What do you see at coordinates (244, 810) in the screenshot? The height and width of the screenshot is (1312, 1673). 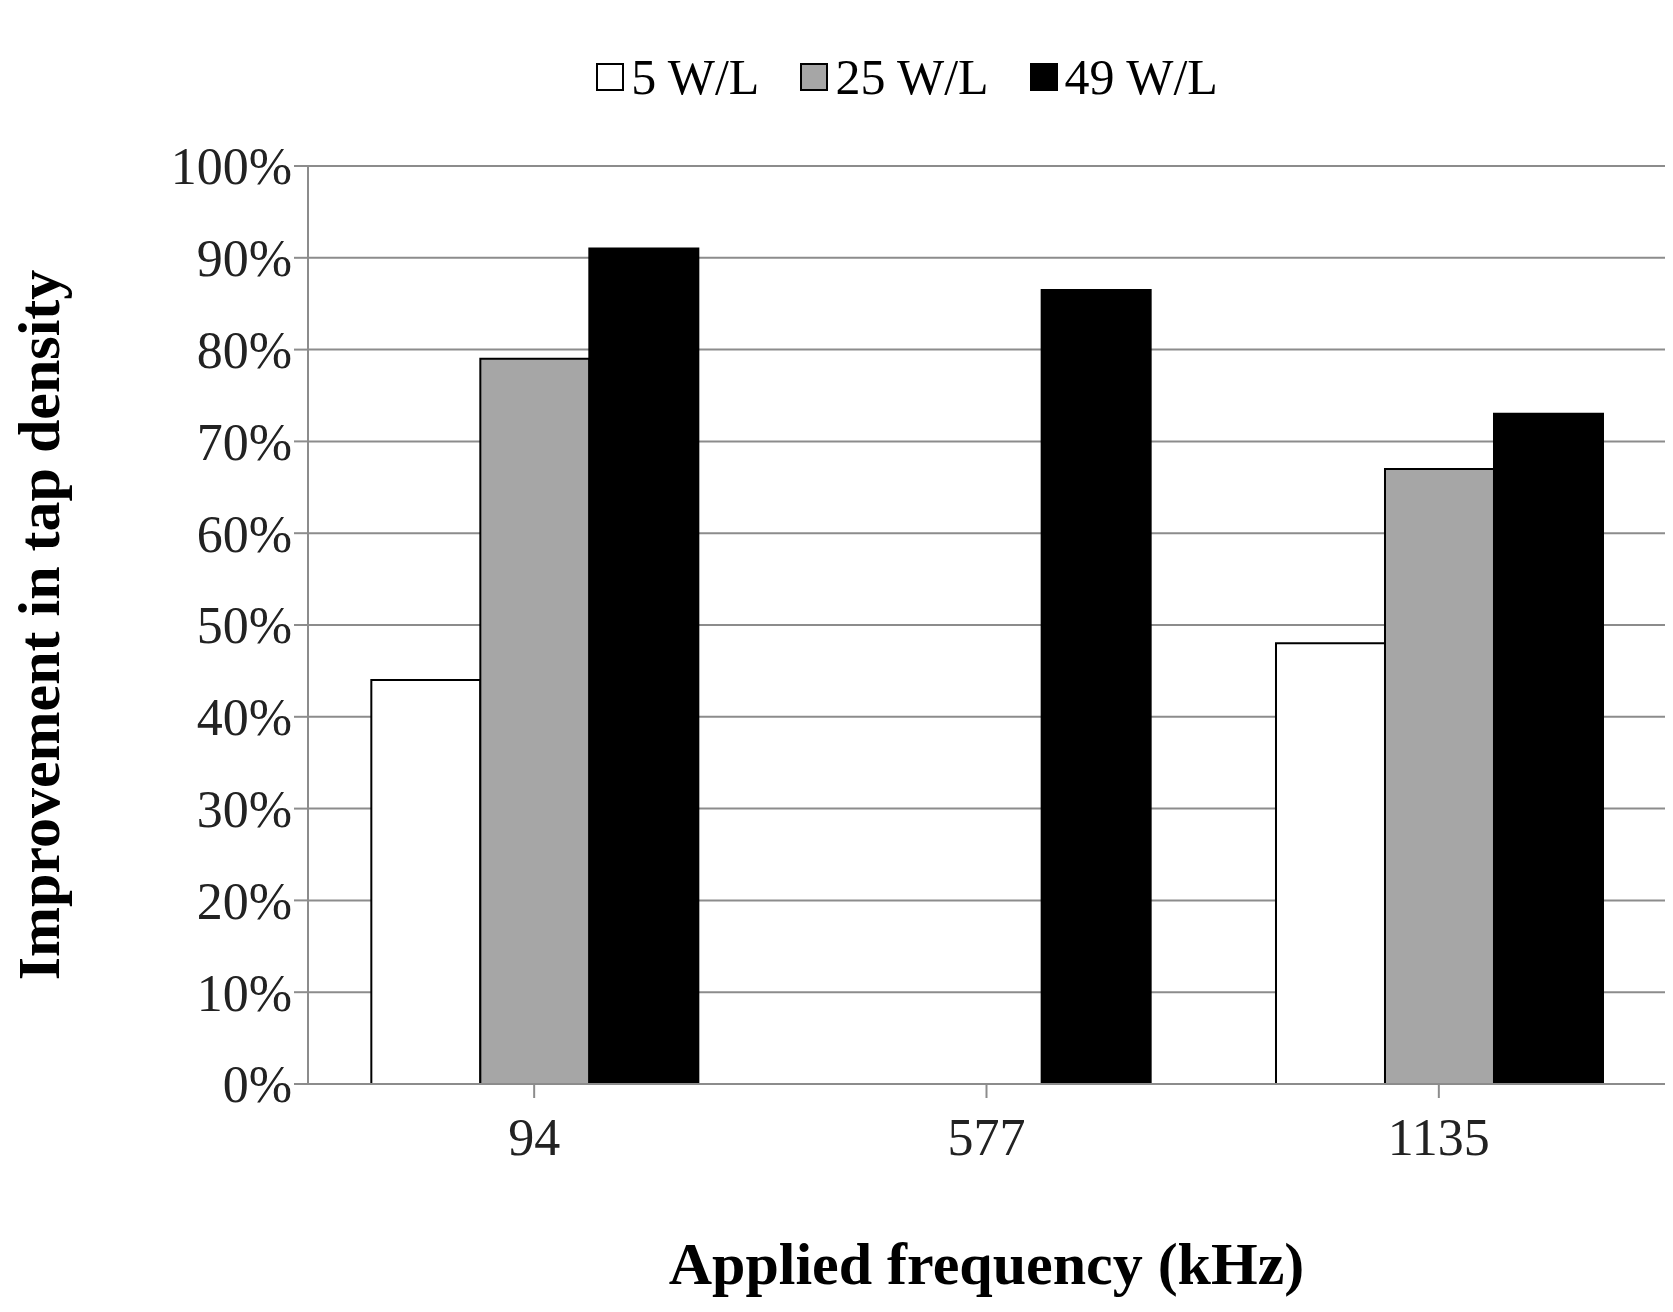 I see `y-tick-label: 30%` at bounding box center [244, 810].